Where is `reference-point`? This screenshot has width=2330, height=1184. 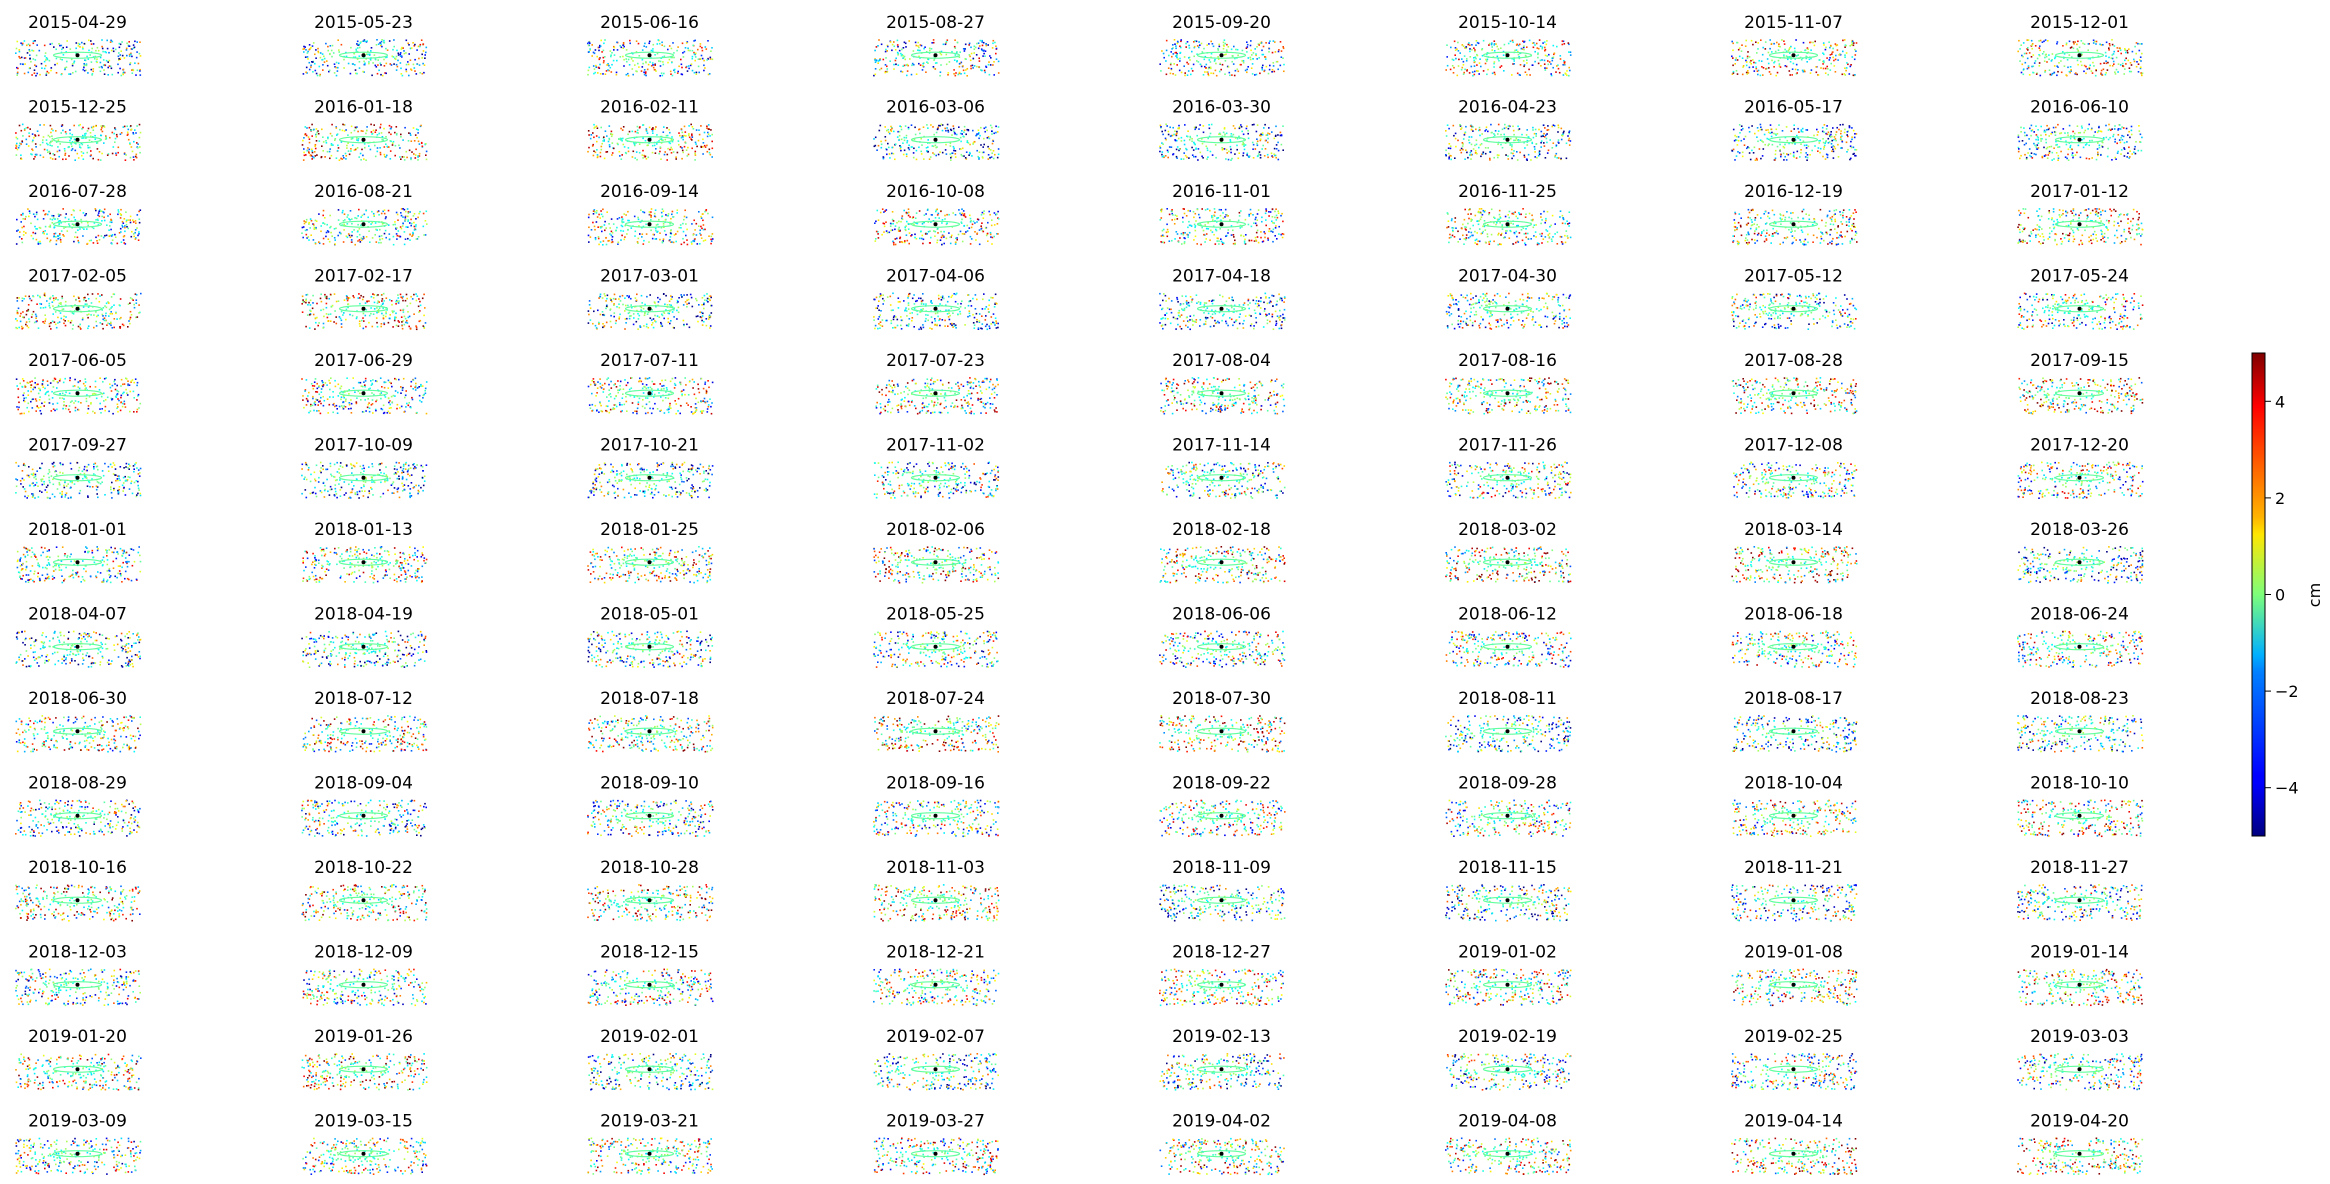
reference-point is located at coordinates (936, 140).